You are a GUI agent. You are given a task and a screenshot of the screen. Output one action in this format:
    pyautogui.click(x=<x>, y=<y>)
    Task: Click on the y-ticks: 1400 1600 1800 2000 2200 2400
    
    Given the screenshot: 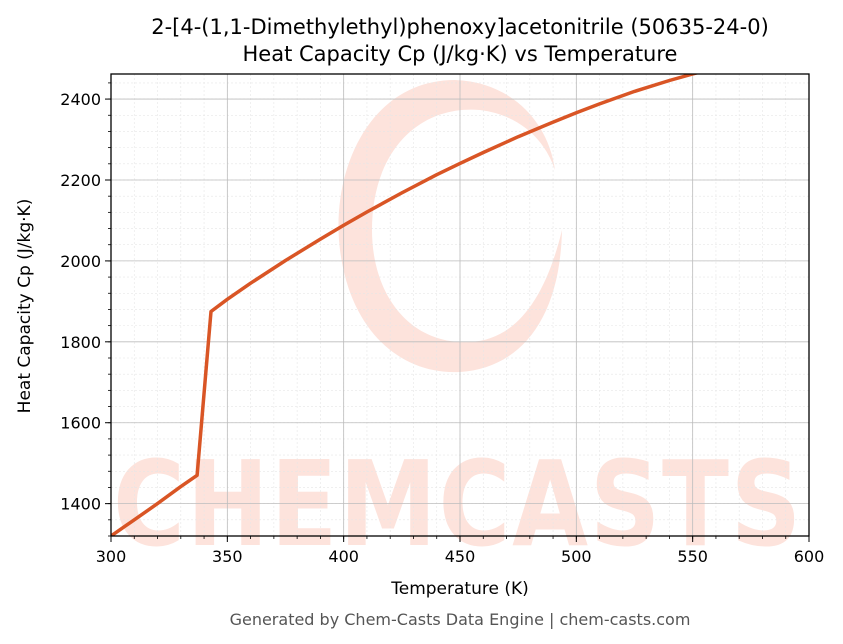 What is the action you would take?
    pyautogui.click(x=85, y=309)
    